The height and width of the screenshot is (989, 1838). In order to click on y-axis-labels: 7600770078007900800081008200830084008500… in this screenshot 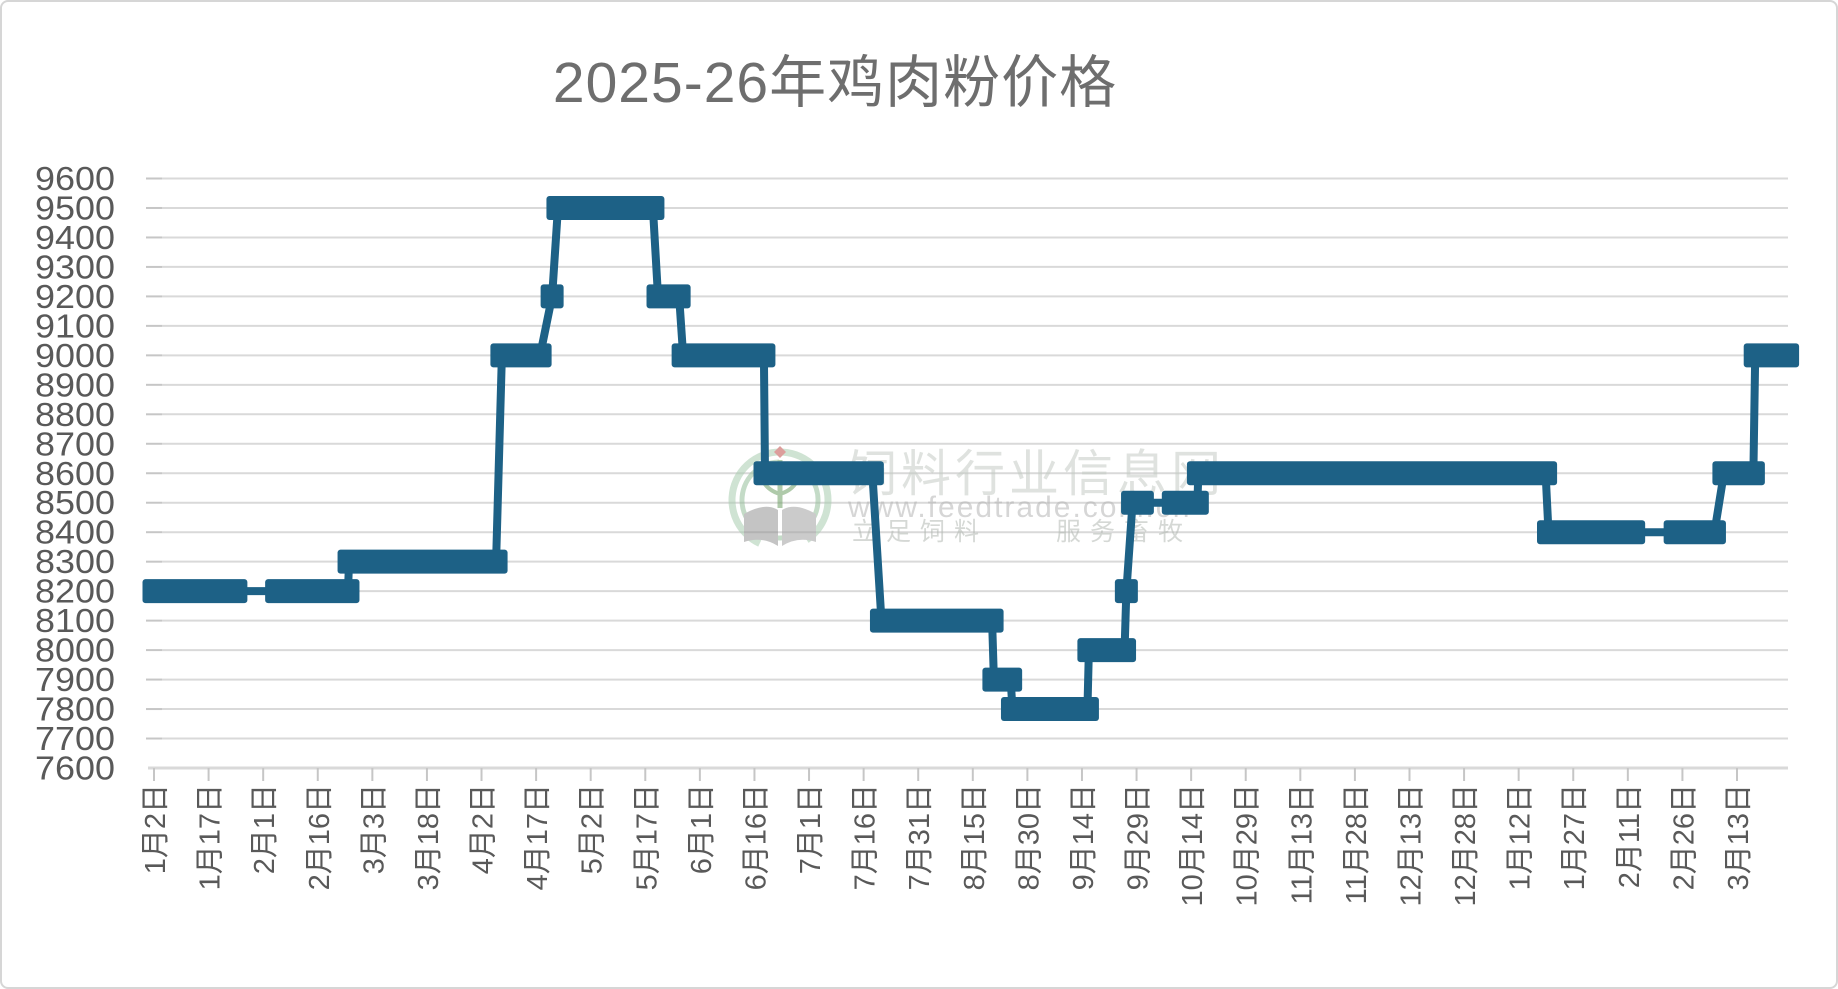, I will do `click(75, 473)`.